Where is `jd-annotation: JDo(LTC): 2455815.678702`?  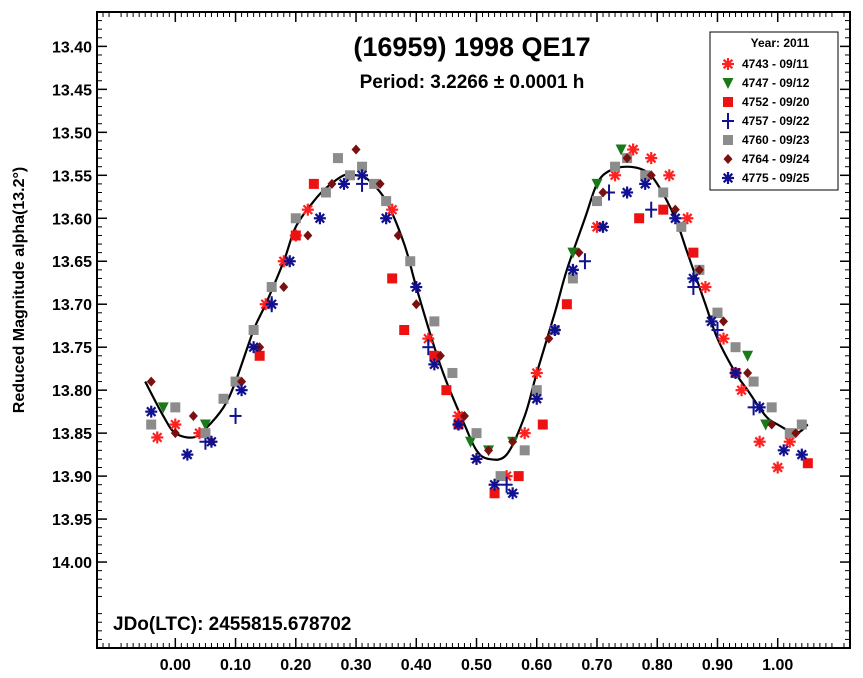
jd-annotation: JDo(LTC): 2455815.678702 is located at coordinates (232, 624).